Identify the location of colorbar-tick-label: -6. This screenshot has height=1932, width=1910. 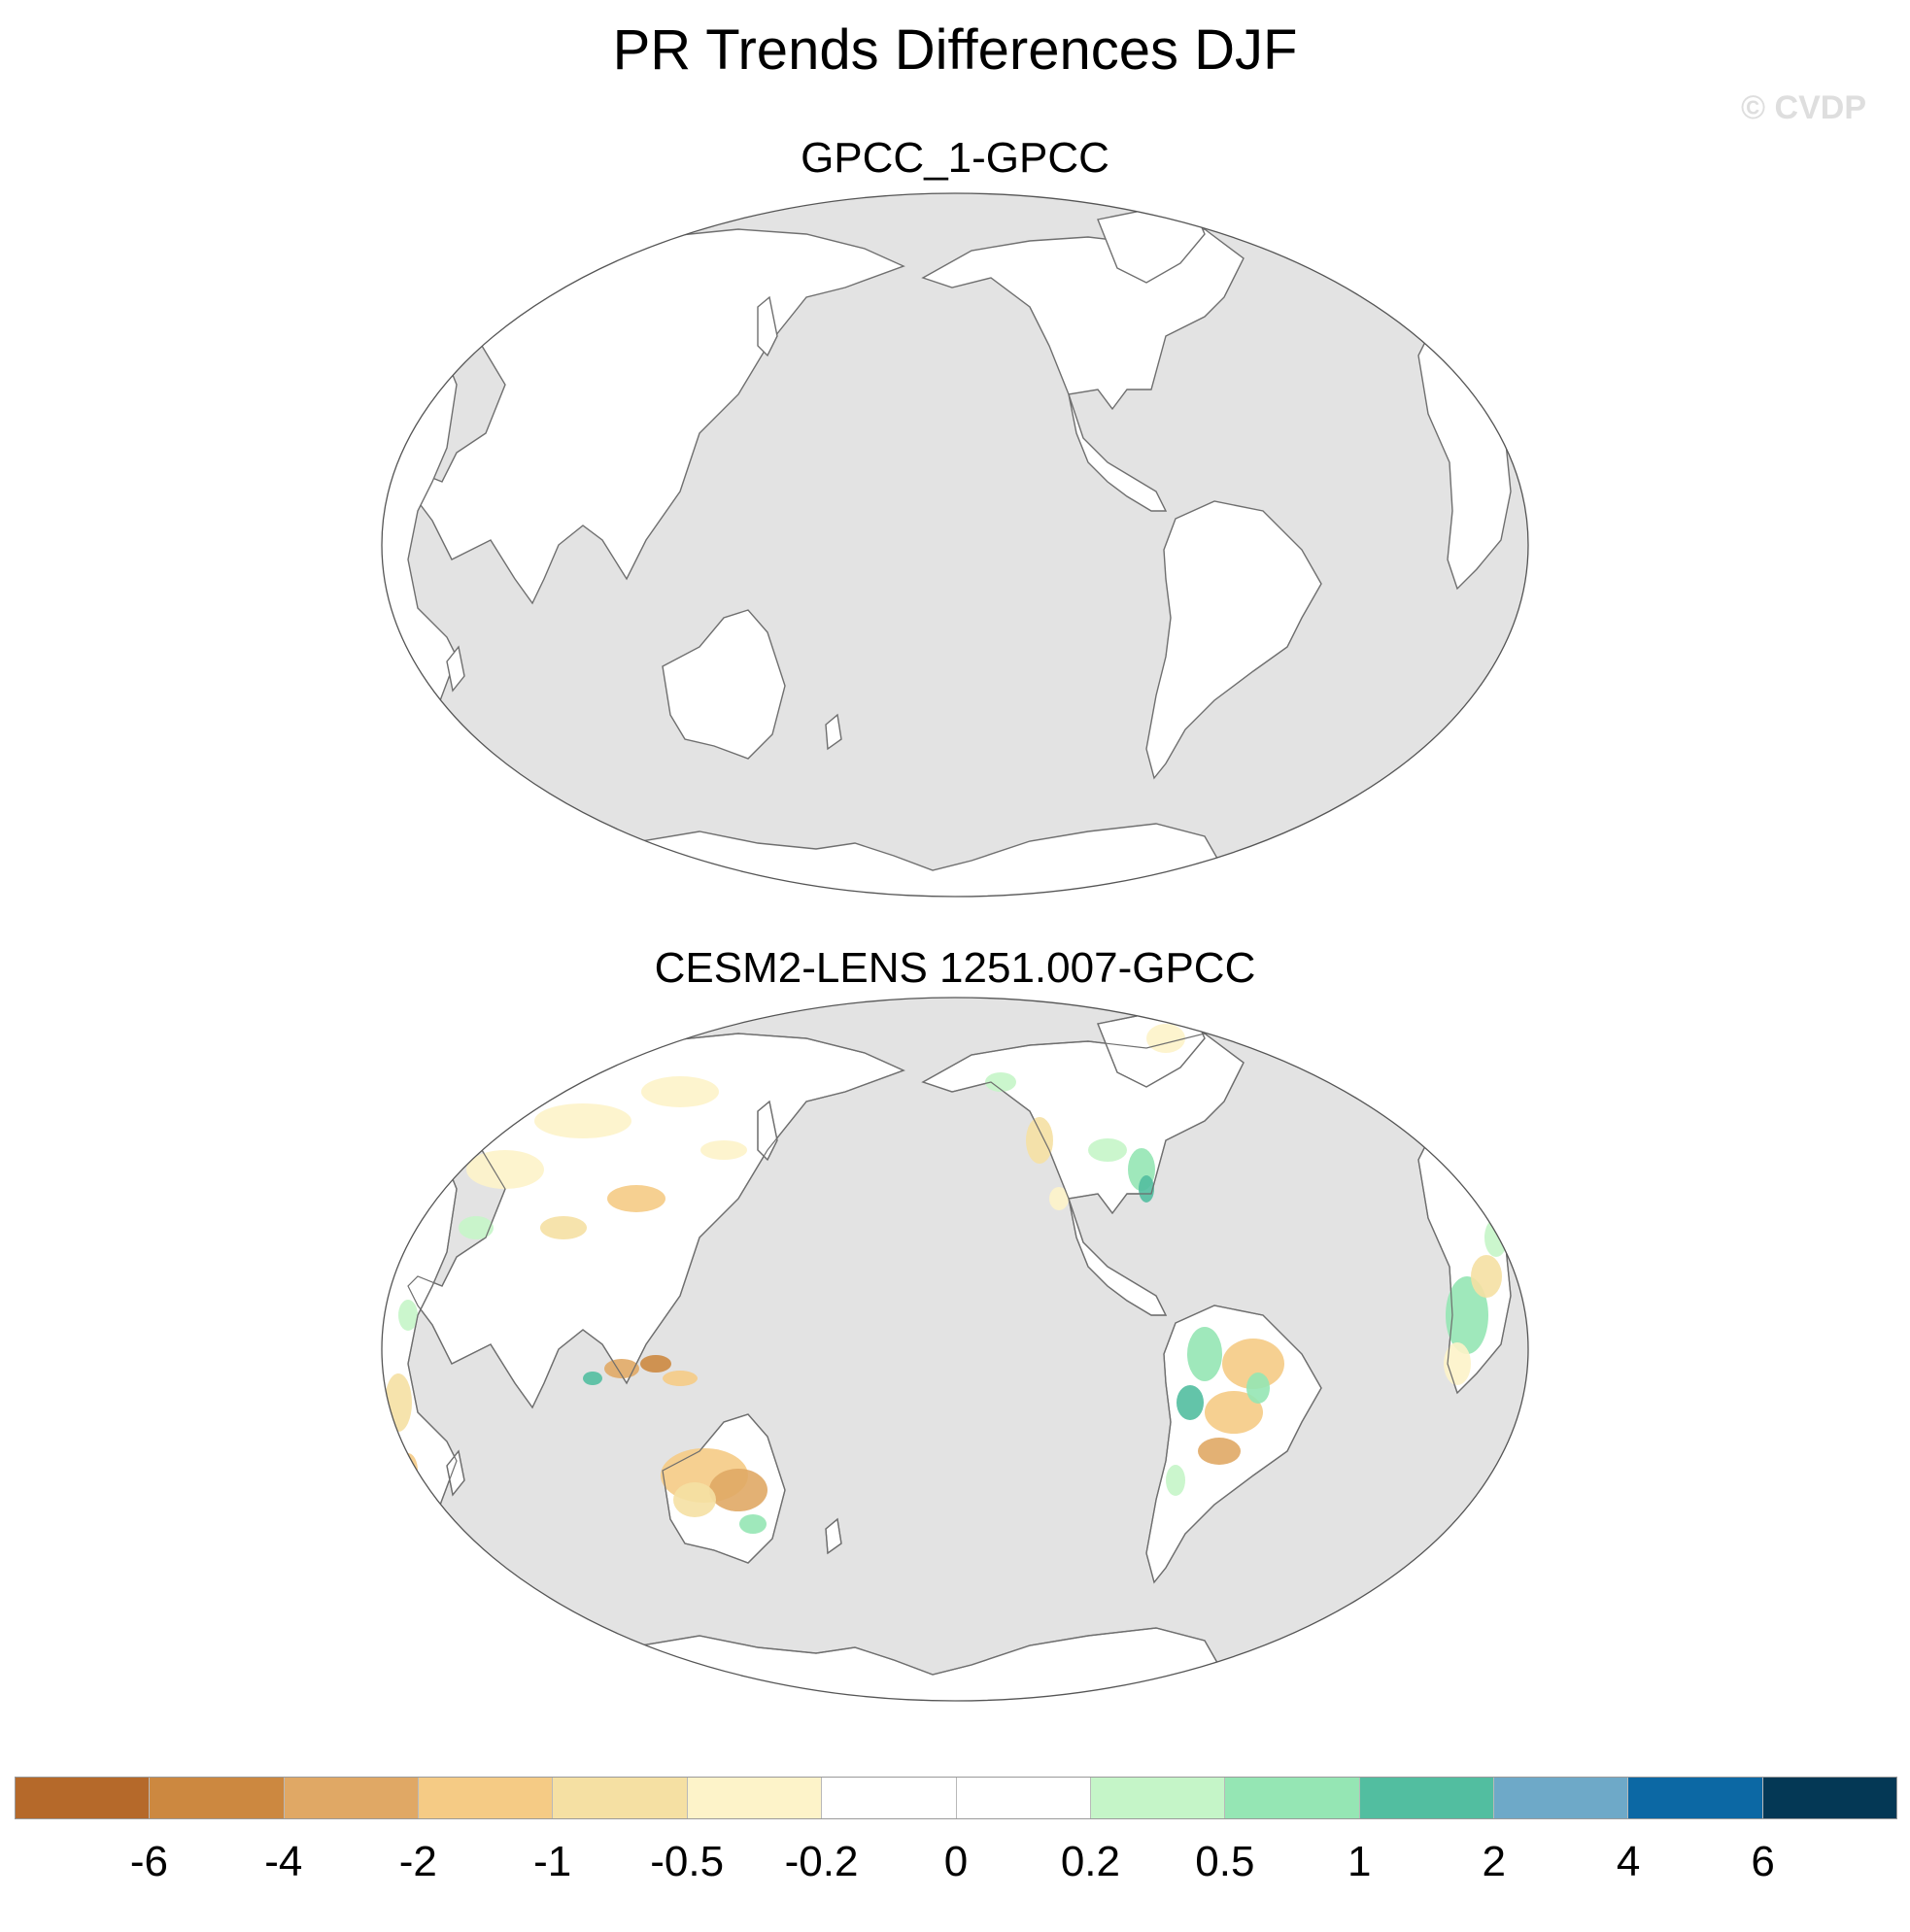
(148, 1861).